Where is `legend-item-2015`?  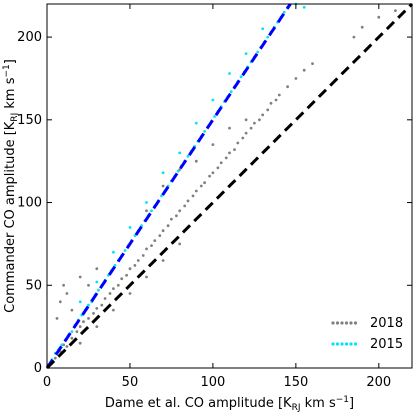
legend-item-2015 is located at coordinates (344, 344).